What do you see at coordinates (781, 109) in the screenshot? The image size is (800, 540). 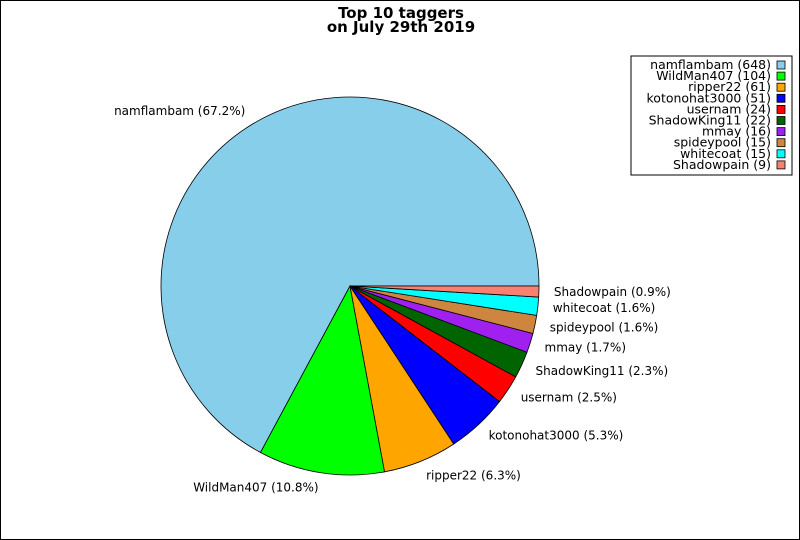 I see `legend-swatch-usernam` at bounding box center [781, 109].